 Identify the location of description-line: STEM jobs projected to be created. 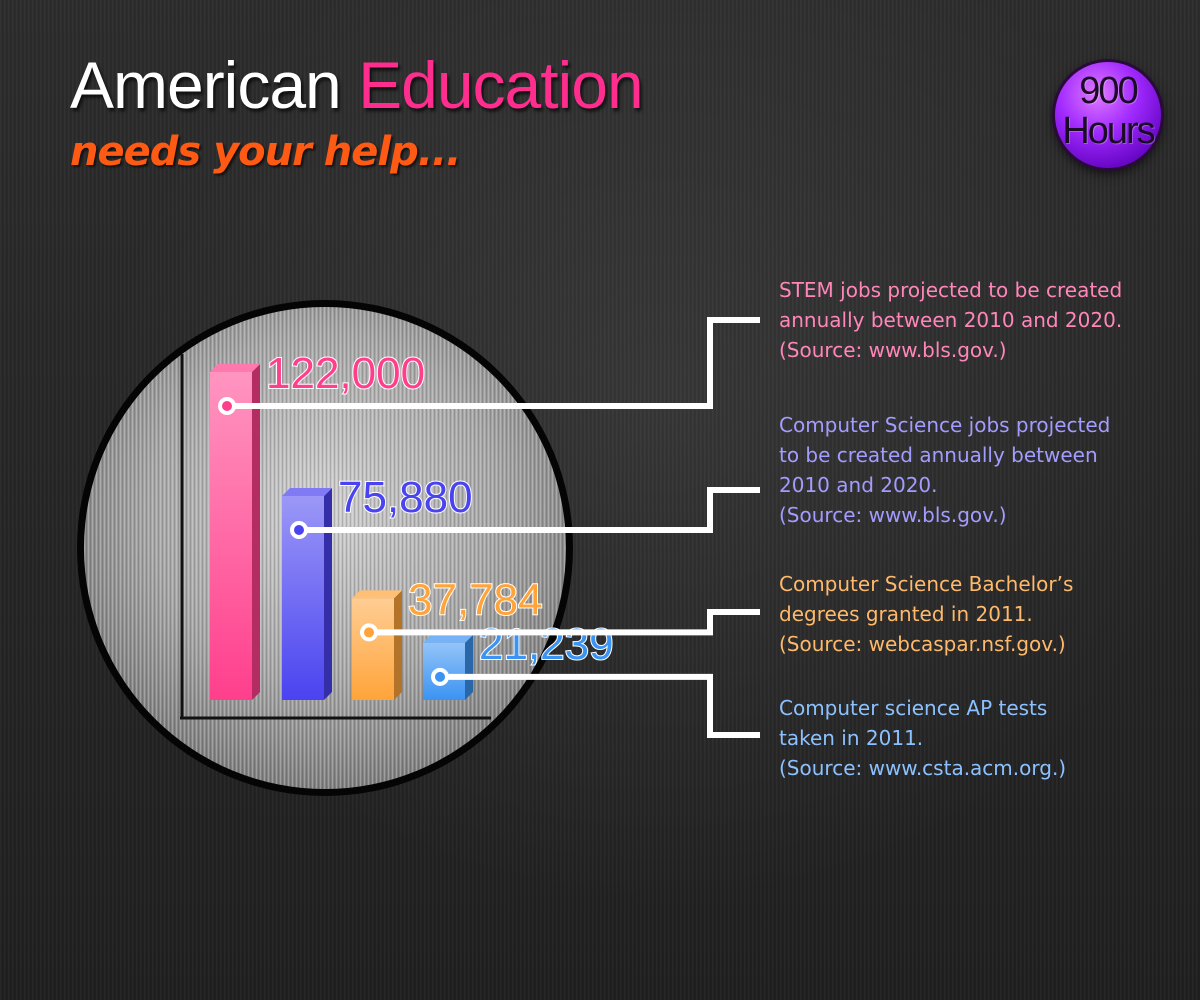
(951, 290).